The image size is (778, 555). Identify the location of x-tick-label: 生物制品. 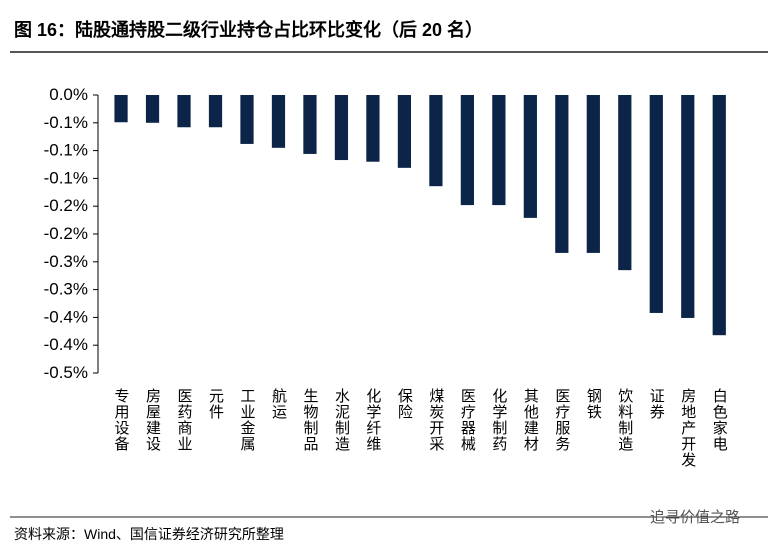
(309, 420).